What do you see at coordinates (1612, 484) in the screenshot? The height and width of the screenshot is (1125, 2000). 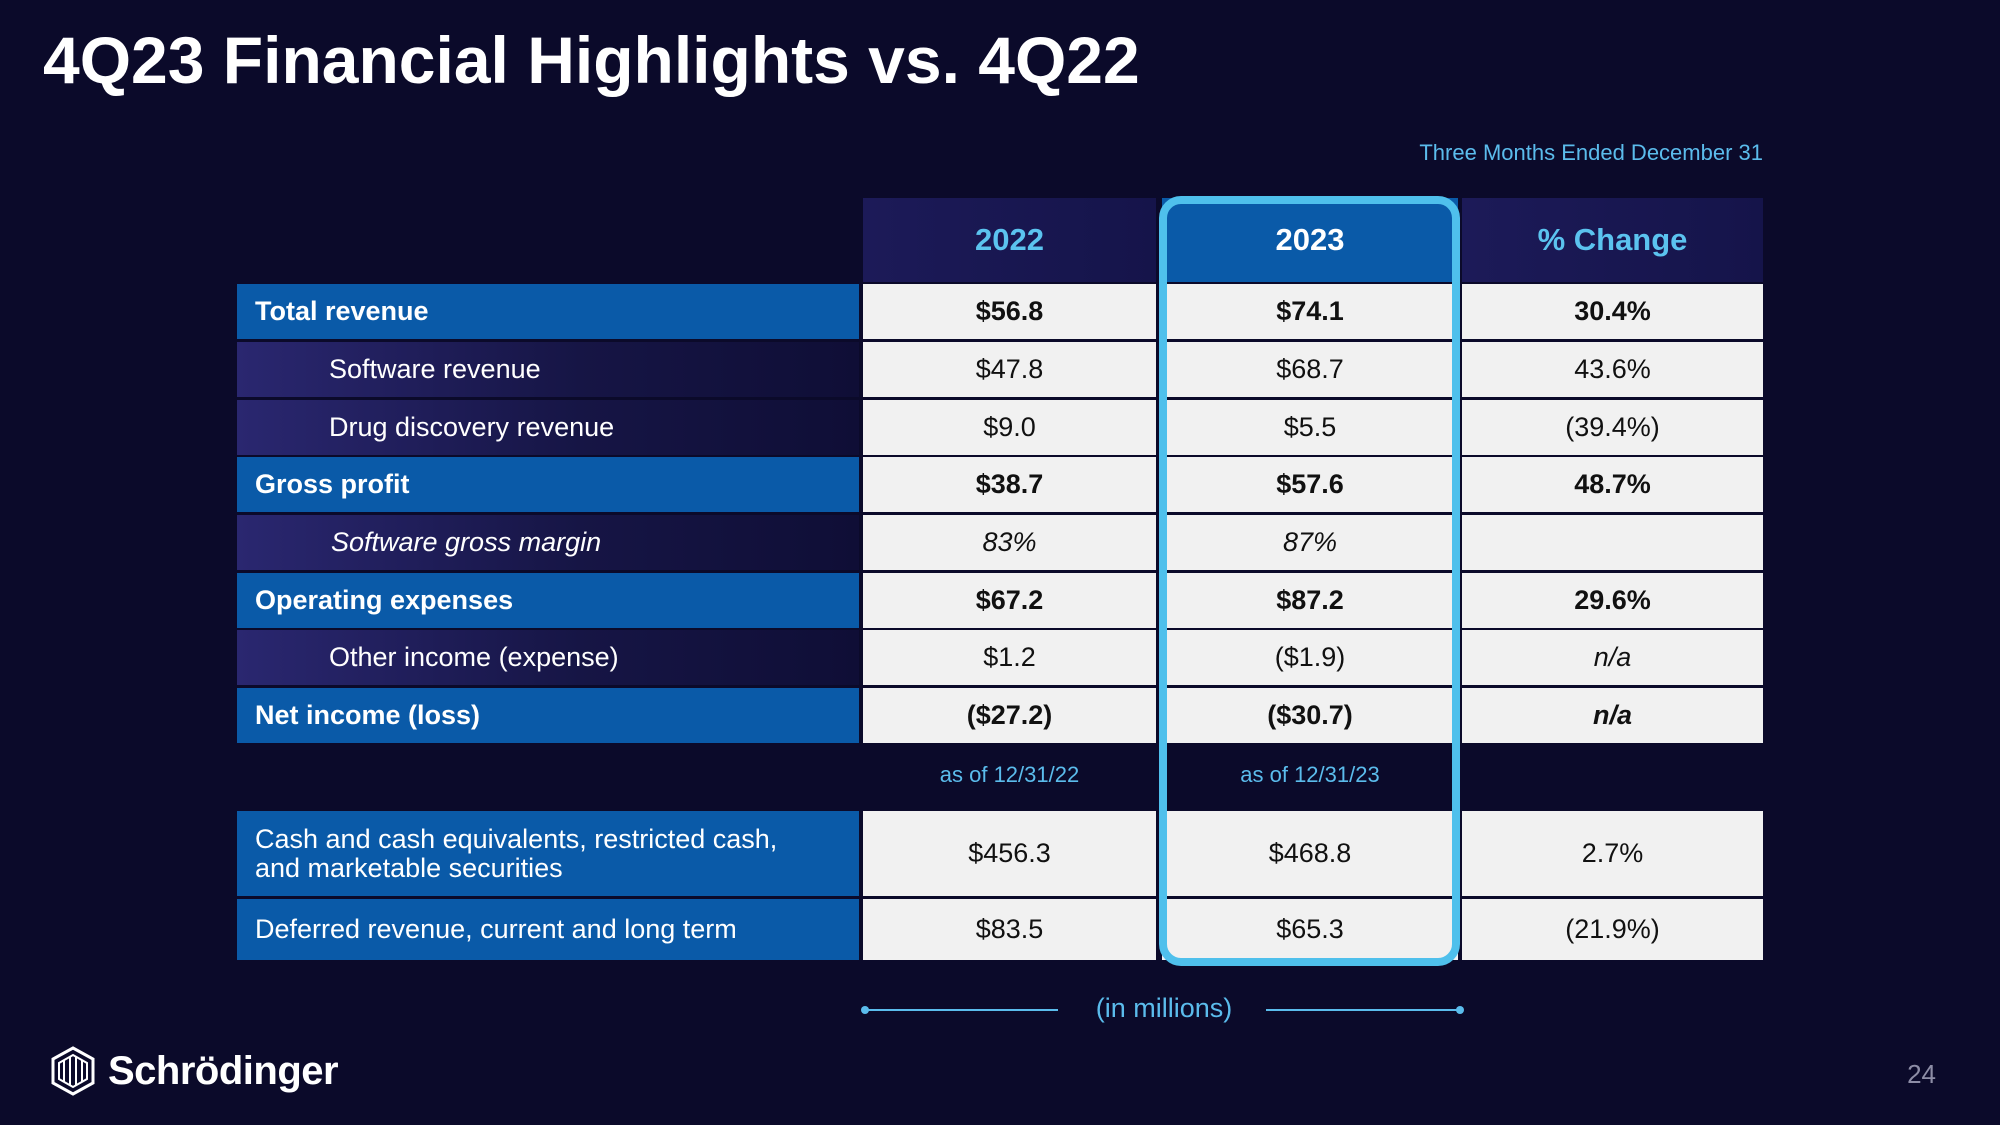 I see `cell-change: 48.7%` at bounding box center [1612, 484].